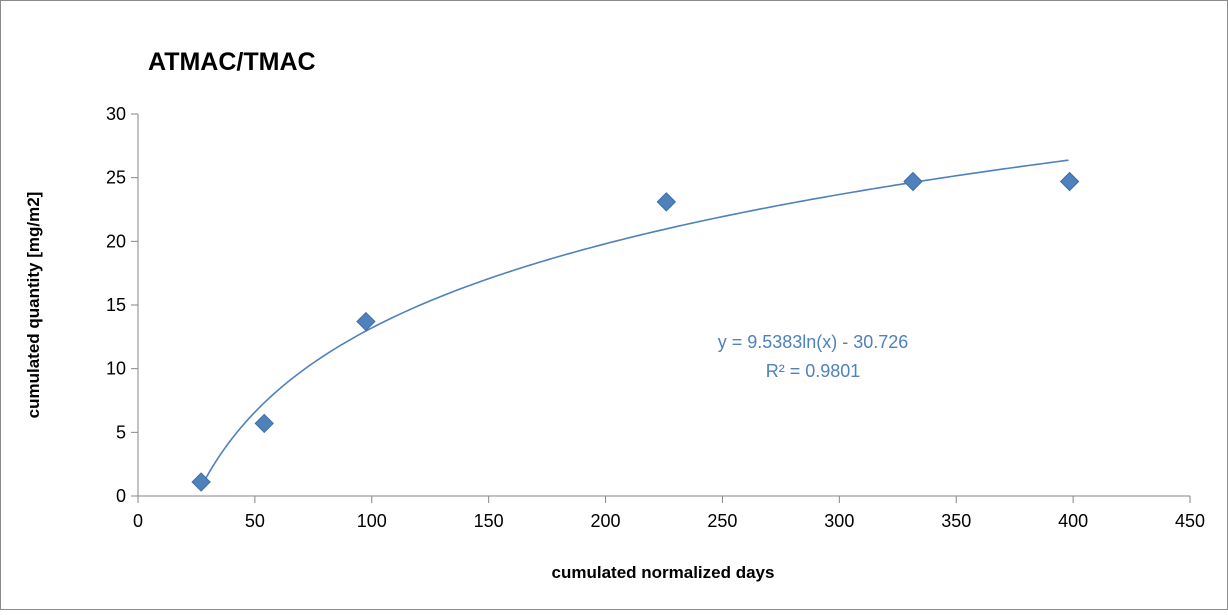  I want to click on y-tick-label: 15, so click(116, 305).